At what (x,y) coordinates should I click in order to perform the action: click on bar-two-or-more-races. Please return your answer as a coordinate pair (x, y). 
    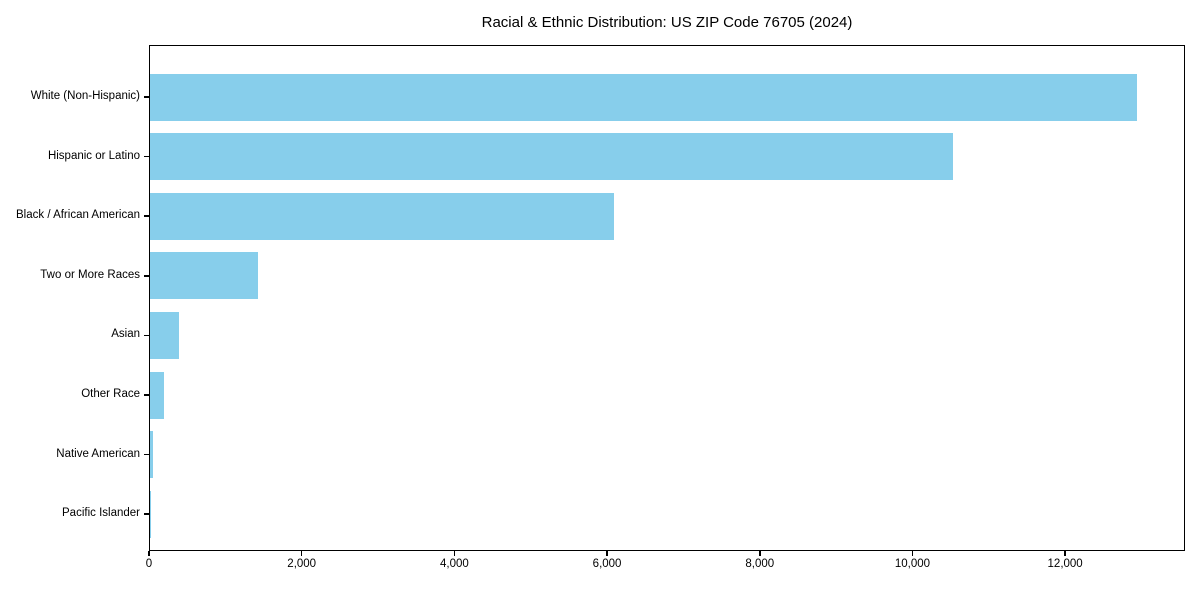
    Looking at the image, I should click on (204, 276).